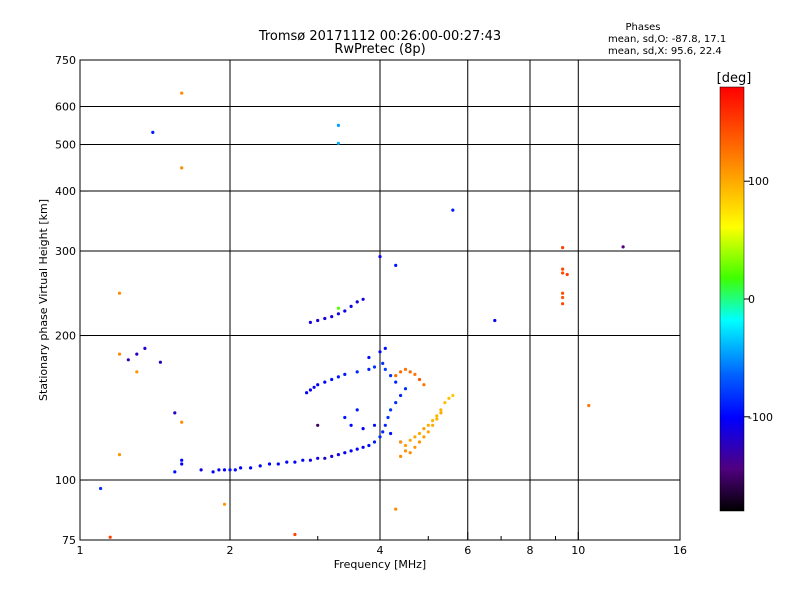  I want to click on colorbar-tick-label: -100, so click(760, 417).